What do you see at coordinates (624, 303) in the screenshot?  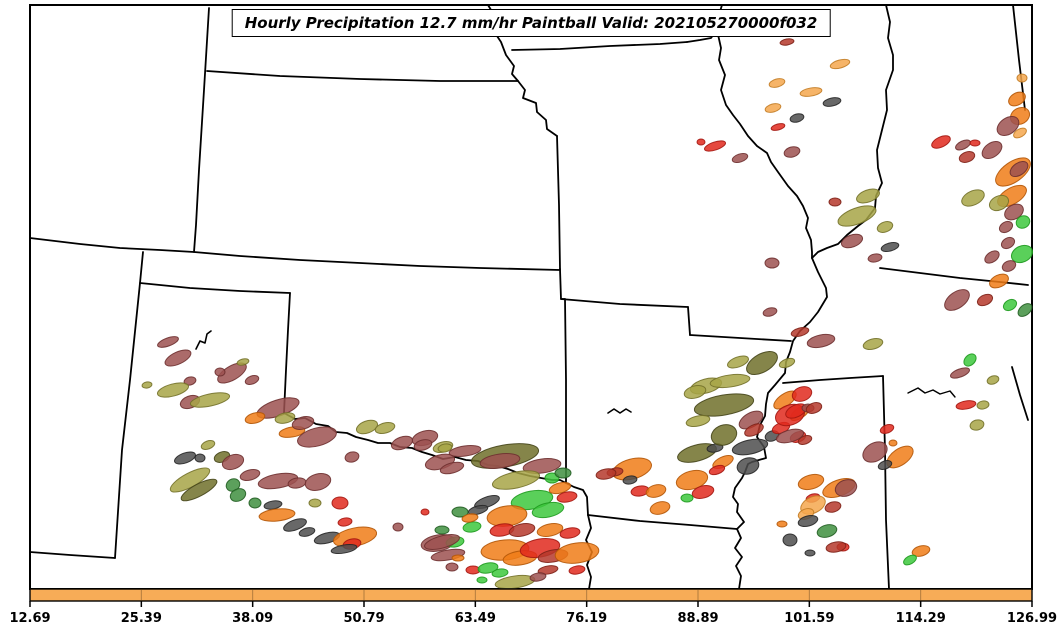 I see `boundary-mo-ar-365n` at bounding box center [624, 303].